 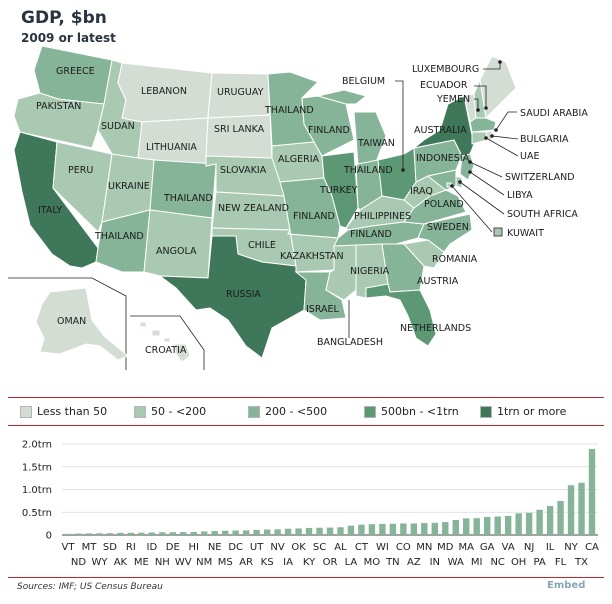 I want to click on label-MI: TAIWAN, so click(x=376, y=143).